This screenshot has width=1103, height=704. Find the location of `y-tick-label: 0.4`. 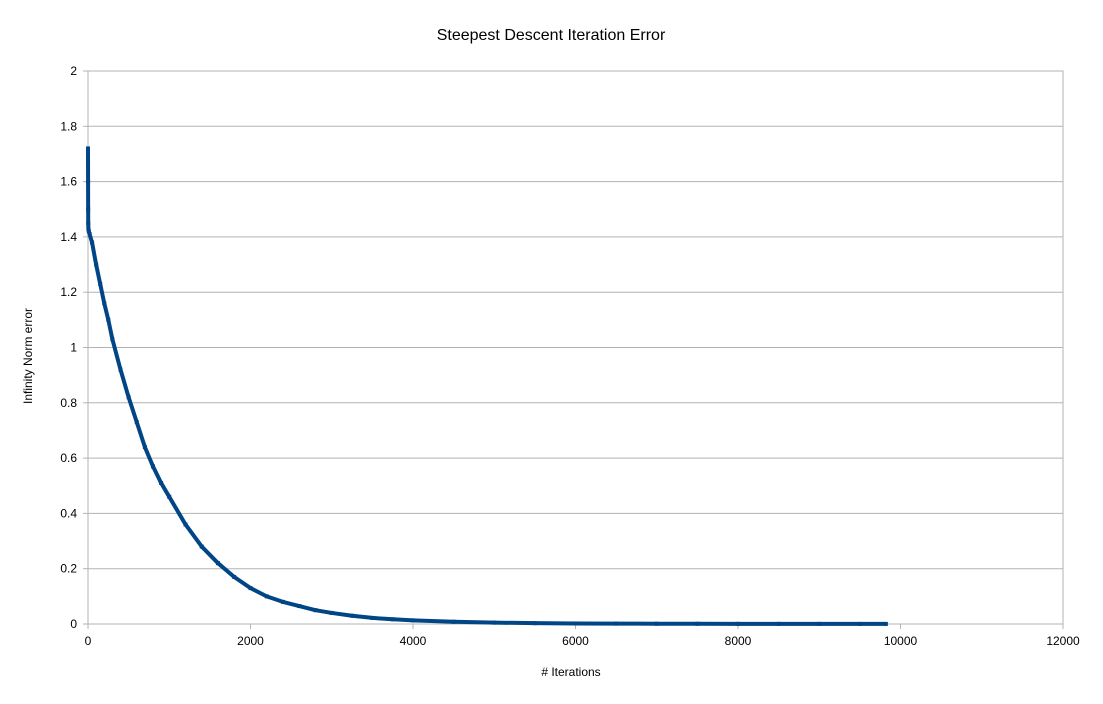

y-tick-label: 0.4 is located at coordinates (68, 513).